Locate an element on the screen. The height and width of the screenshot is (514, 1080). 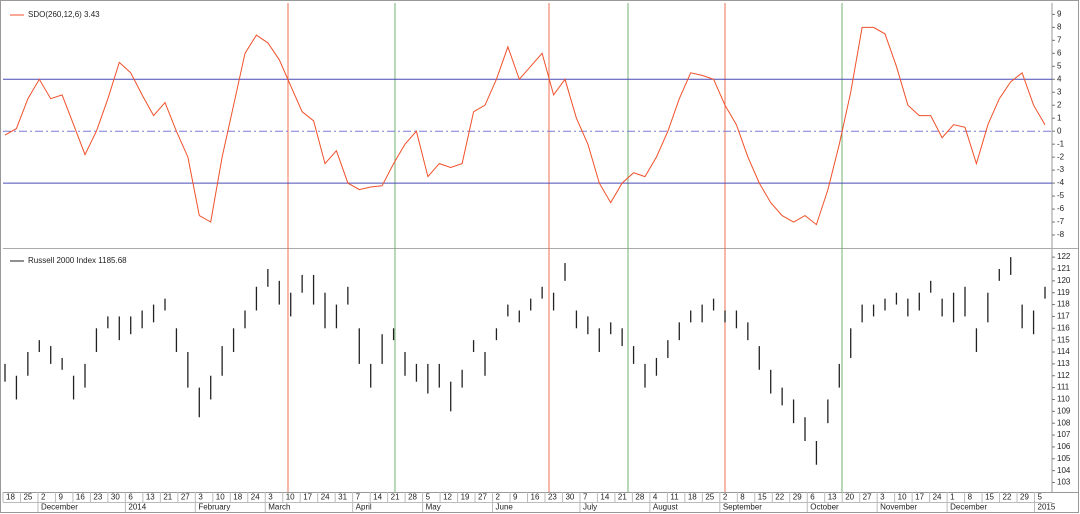
y-tick-label: -8 is located at coordinates (1061, 234).